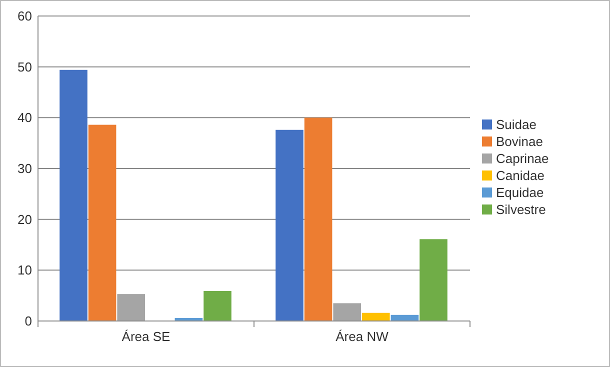 Image resolution: width=610 pixels, height=367 pixels. I want to click on y-tick-label: 10, so click(25, 270).